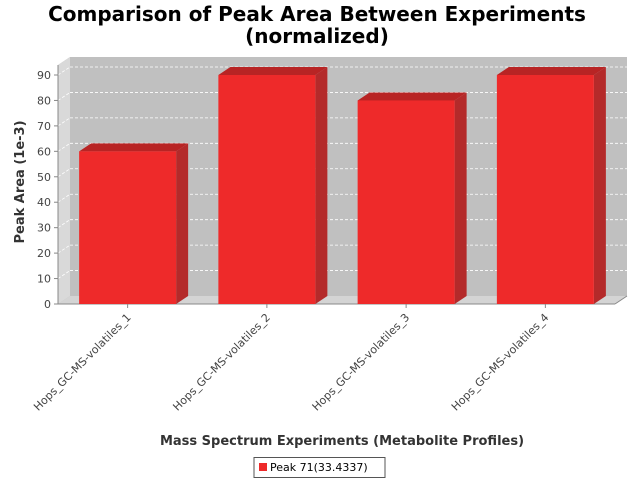  What do you see at coordinates (44, 75) in the screenshot?
I see `y-tick-label: 90` at bounding box center [44, 75].